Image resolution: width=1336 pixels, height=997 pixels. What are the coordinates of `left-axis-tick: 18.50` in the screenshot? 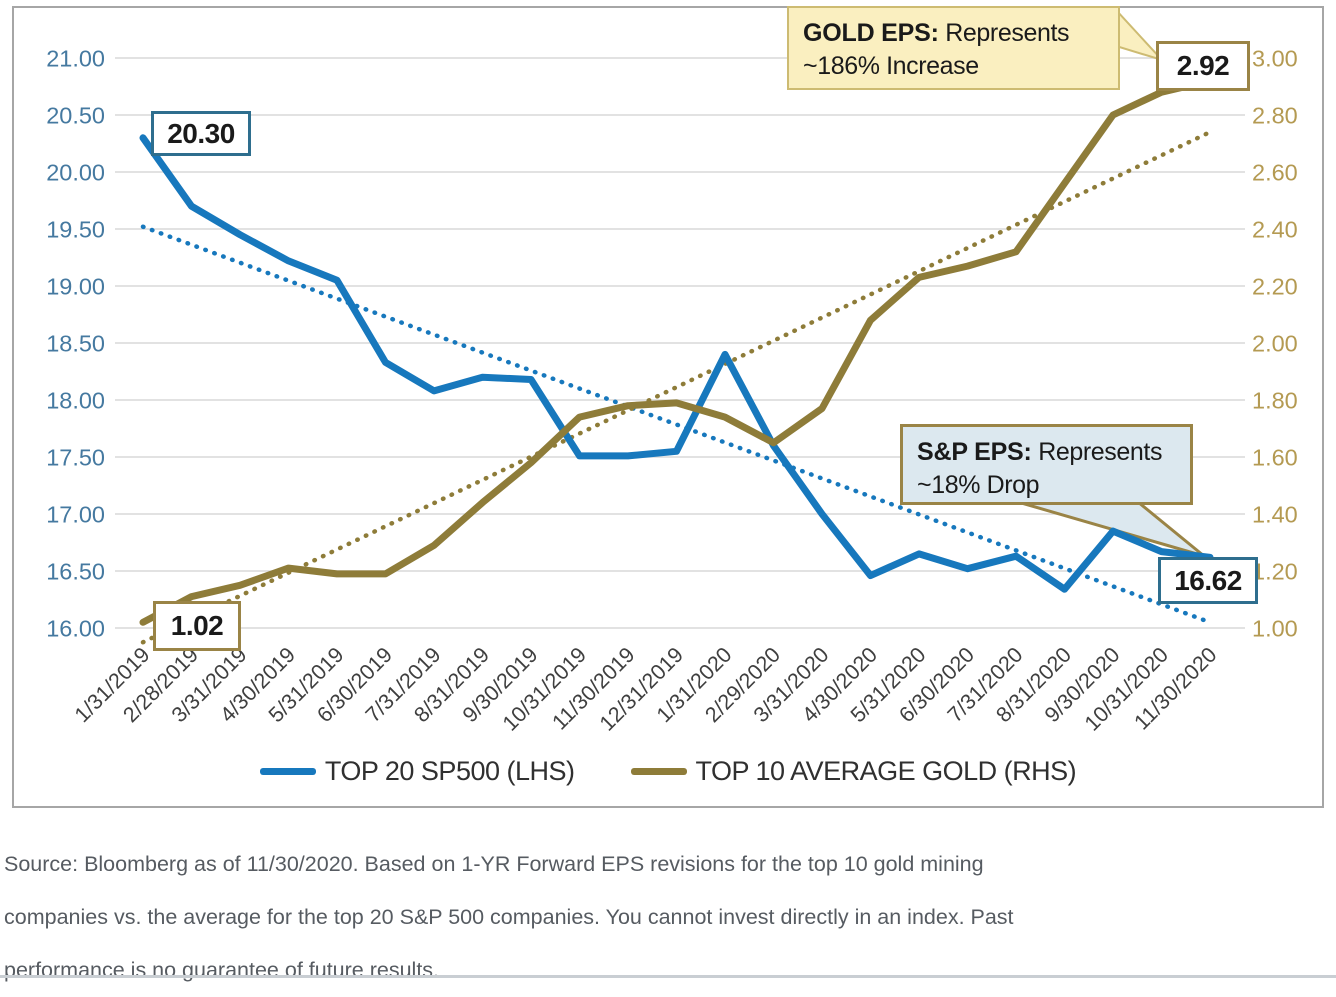 It's located at (75, 344).